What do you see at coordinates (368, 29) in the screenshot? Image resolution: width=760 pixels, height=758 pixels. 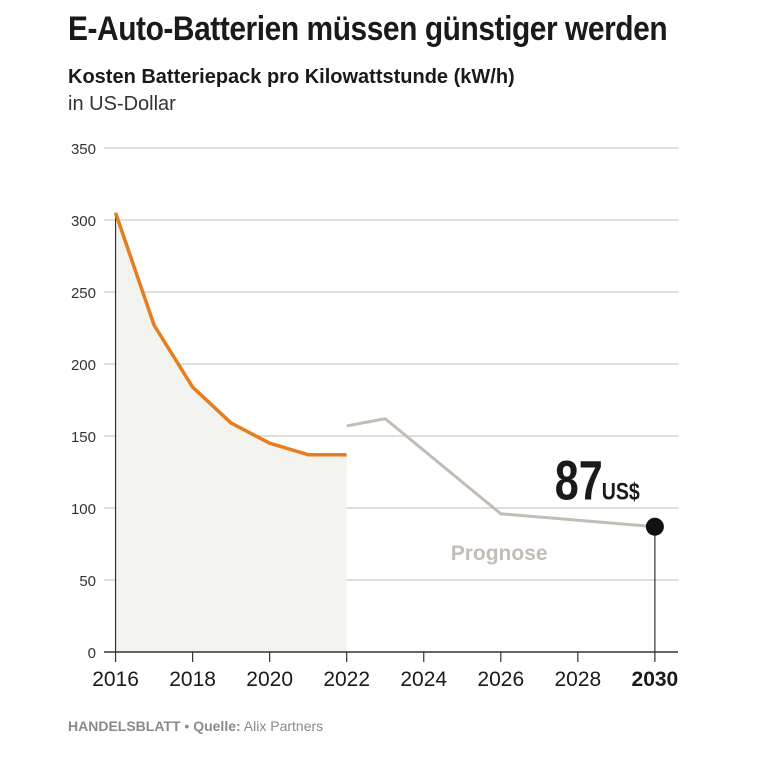 I see `chart-title: E-Auto-Batterien müssen günstiger werden` at bounding box center [368, 29].